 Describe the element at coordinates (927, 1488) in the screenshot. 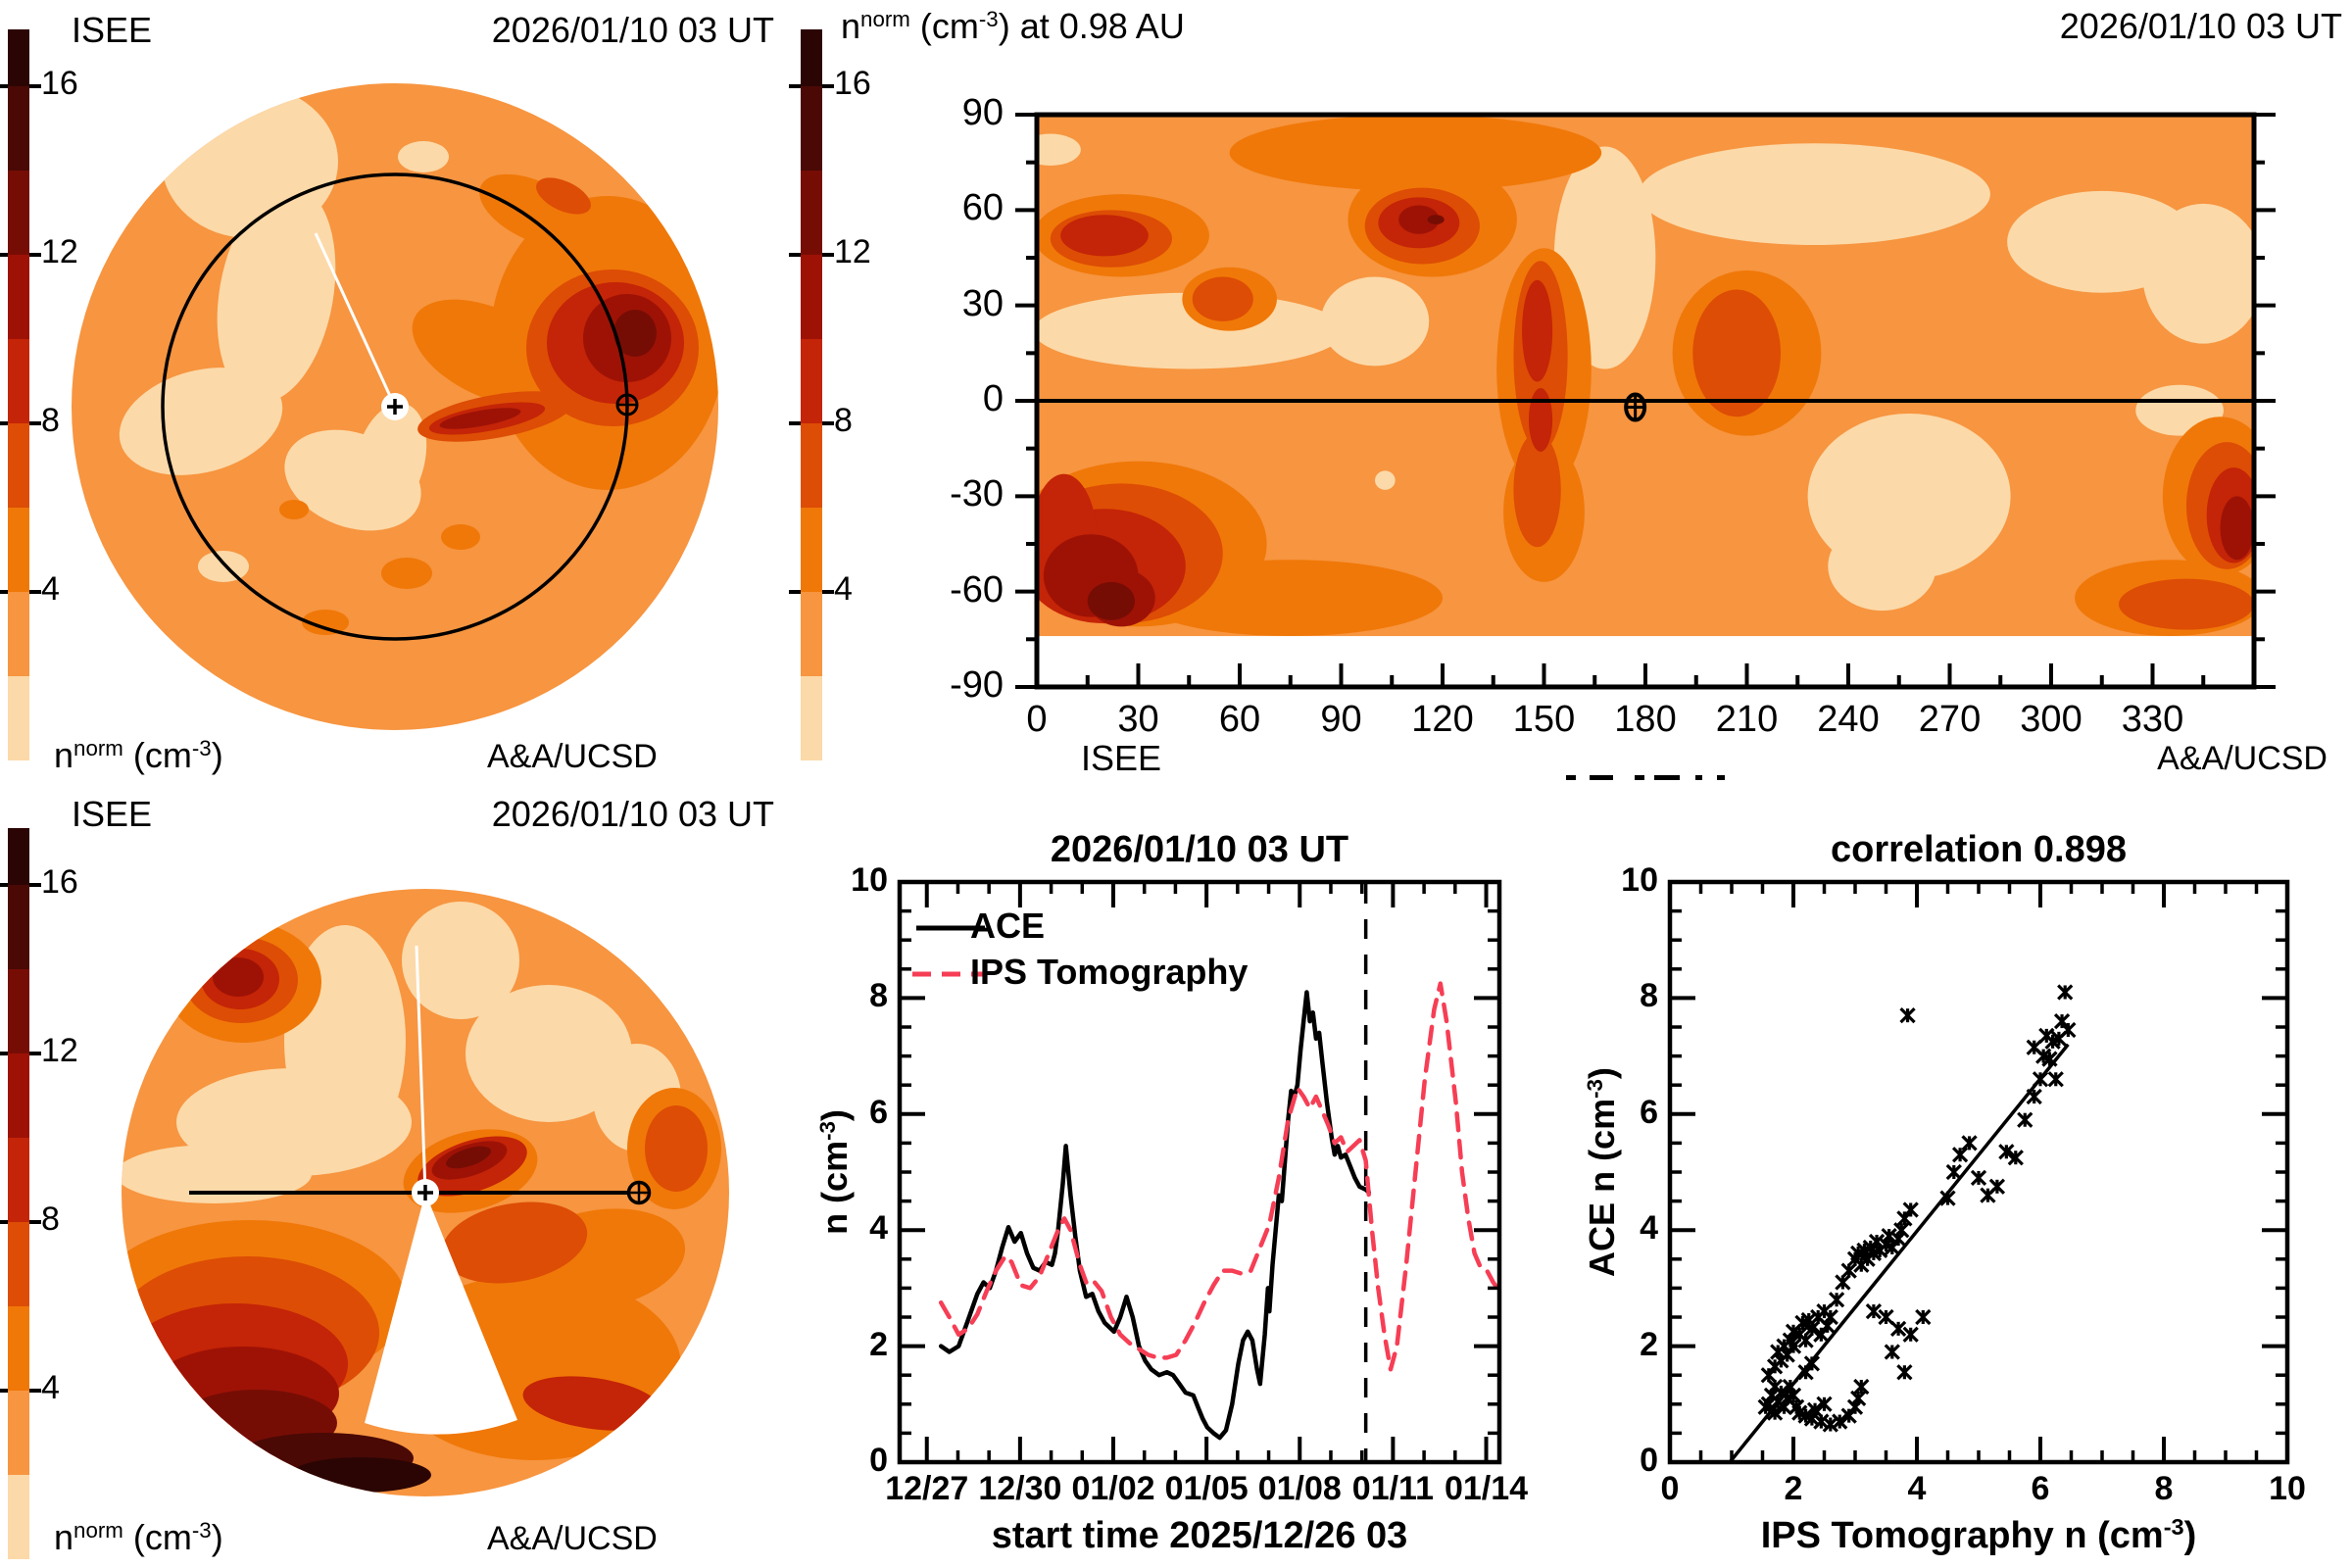

I see `timeseries-xtick-label: 12/27` at that location.